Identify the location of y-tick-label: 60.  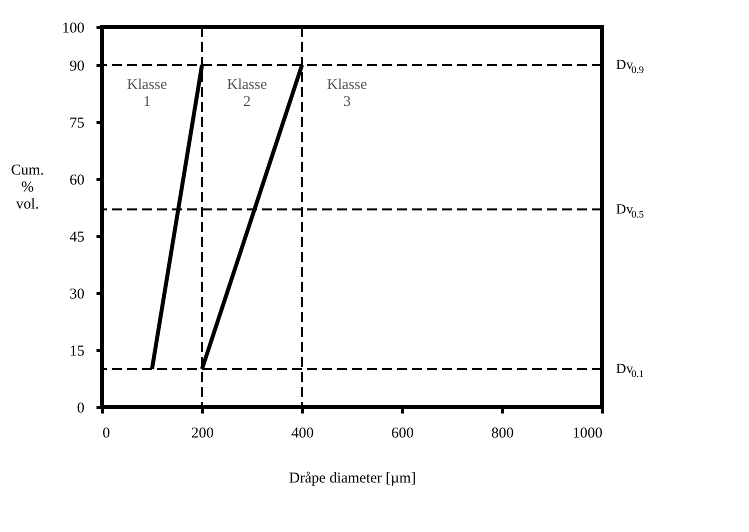
(77, 180).